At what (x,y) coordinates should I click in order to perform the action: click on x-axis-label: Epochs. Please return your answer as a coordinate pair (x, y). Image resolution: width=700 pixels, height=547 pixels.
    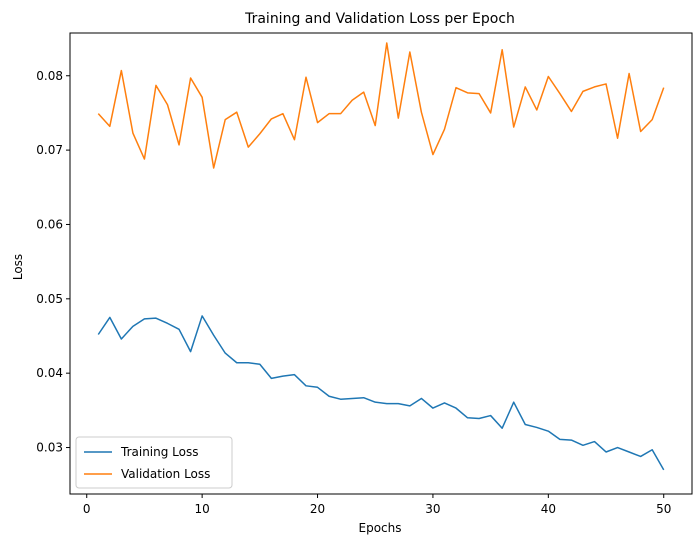
    Looking at the image, I should click on (380, 528).